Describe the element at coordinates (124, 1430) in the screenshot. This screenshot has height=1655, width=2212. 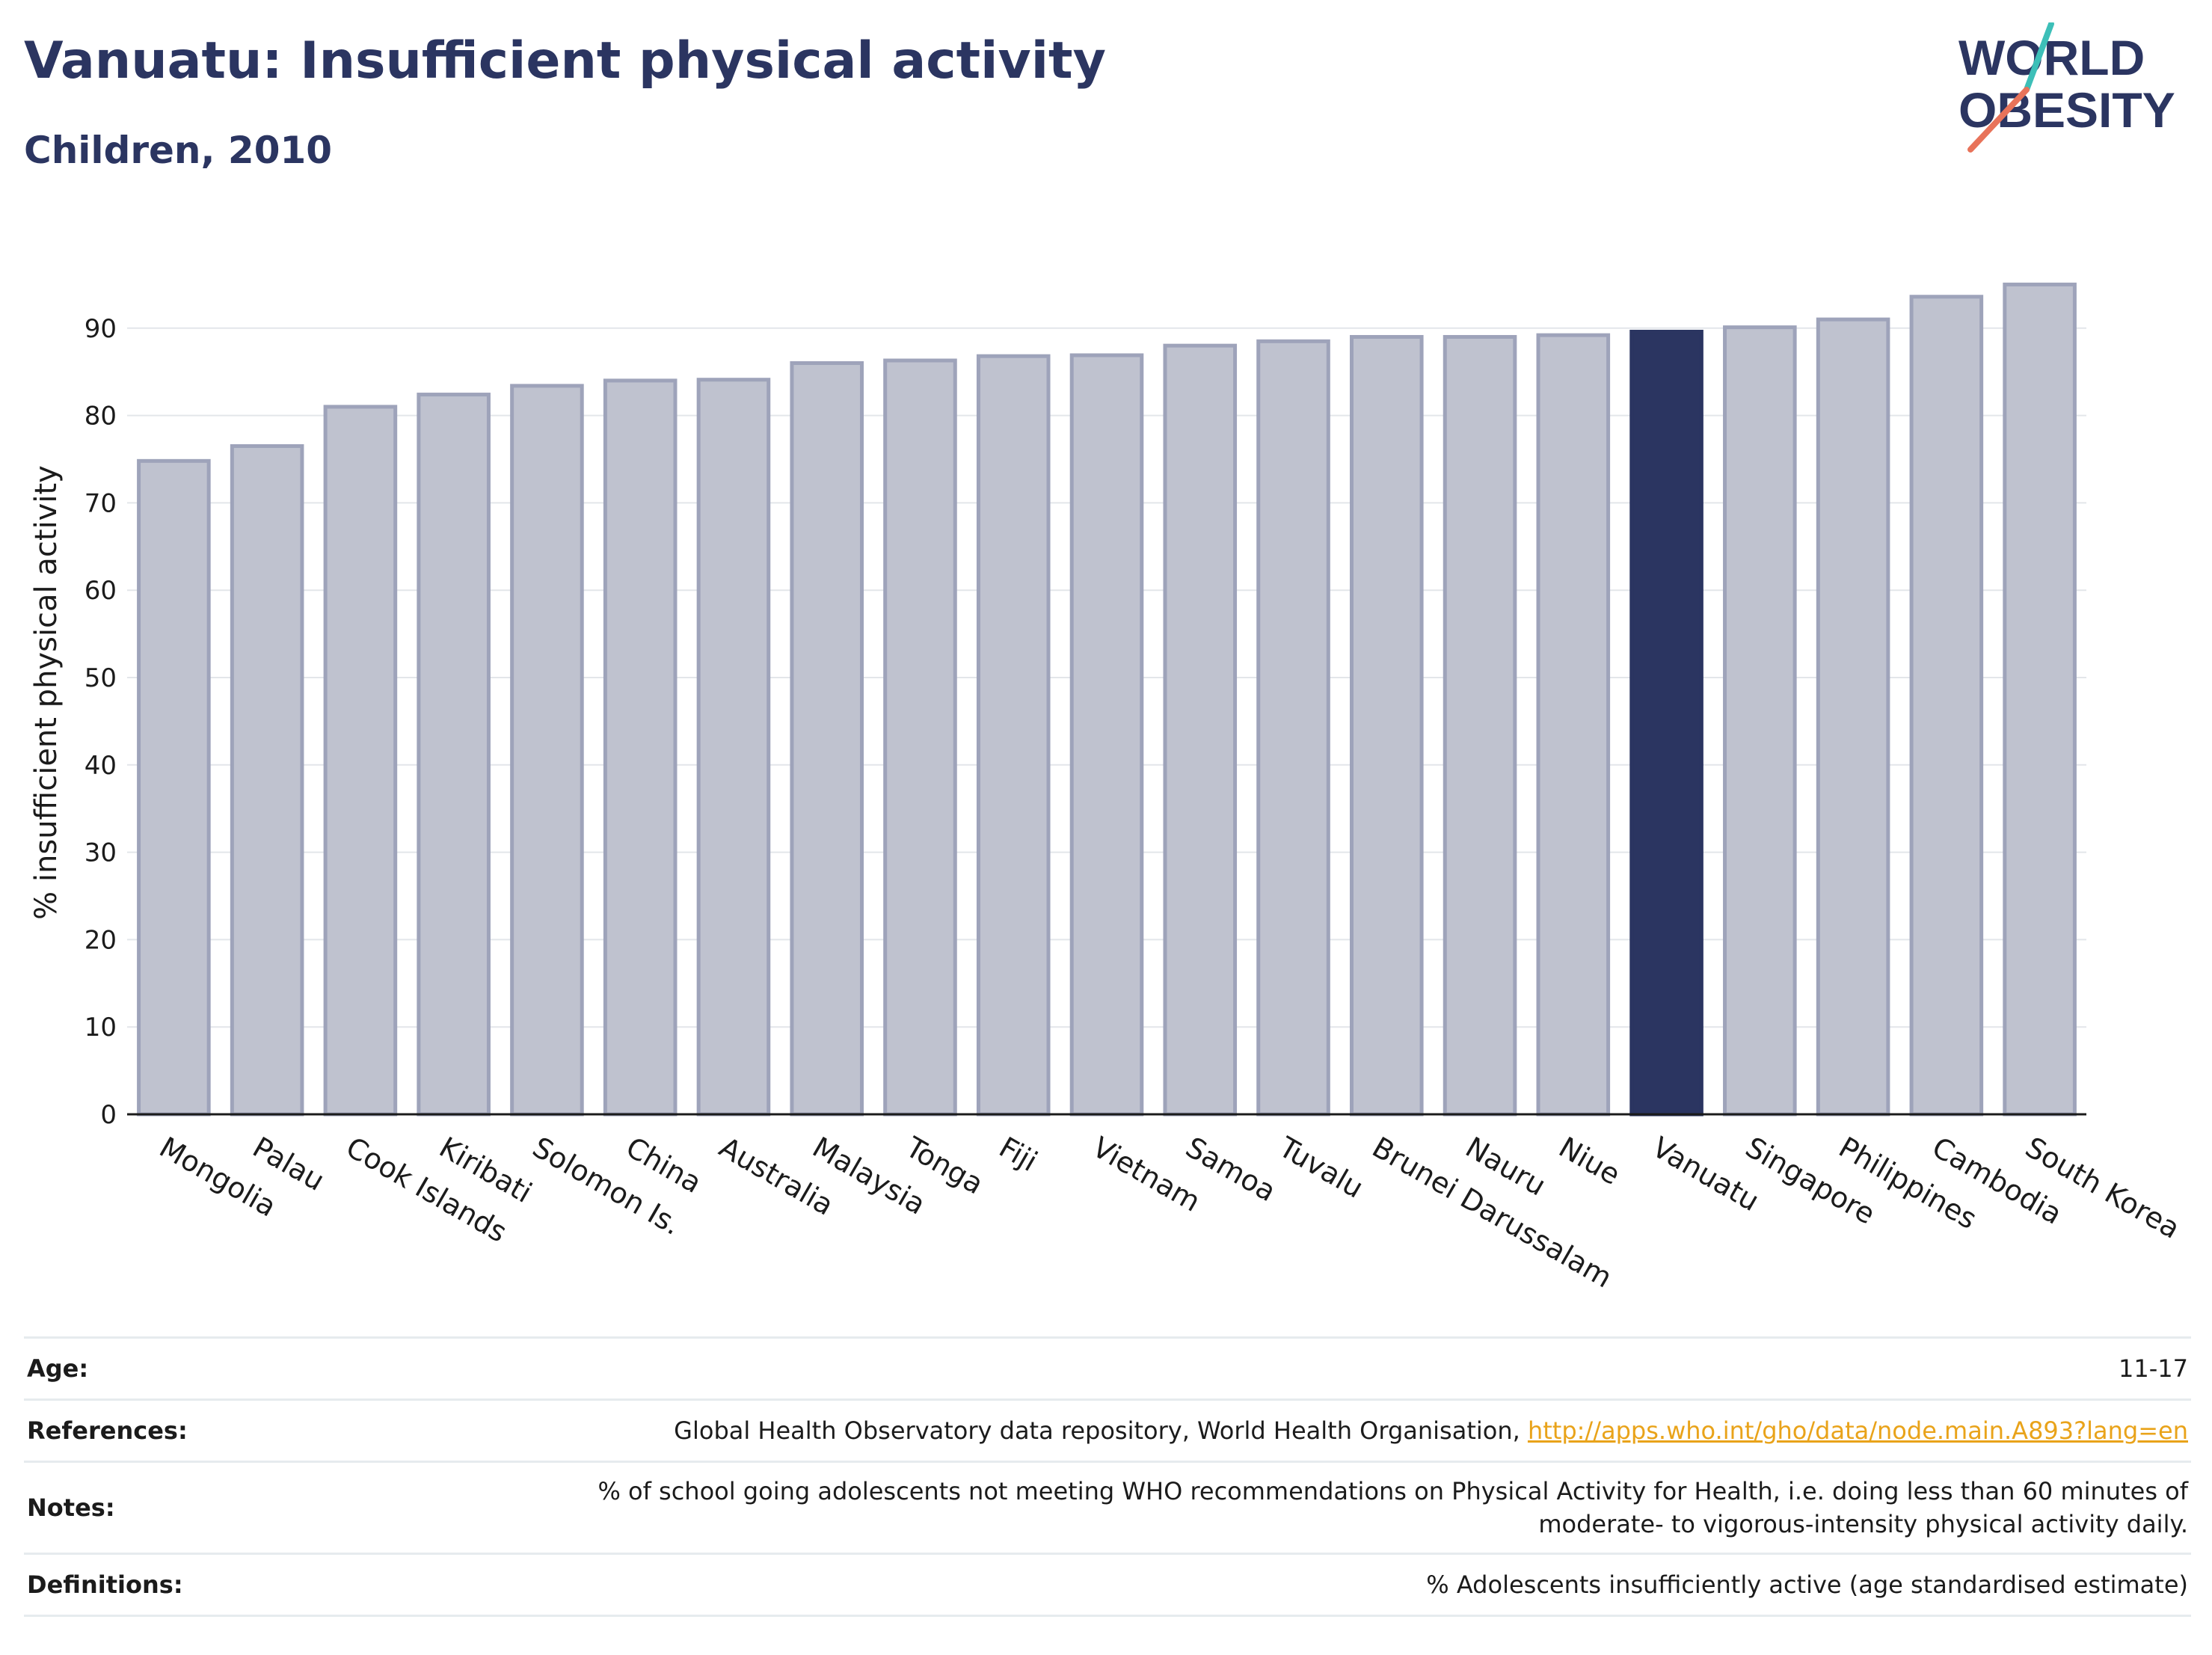
I see `references-label: References:` at that location.